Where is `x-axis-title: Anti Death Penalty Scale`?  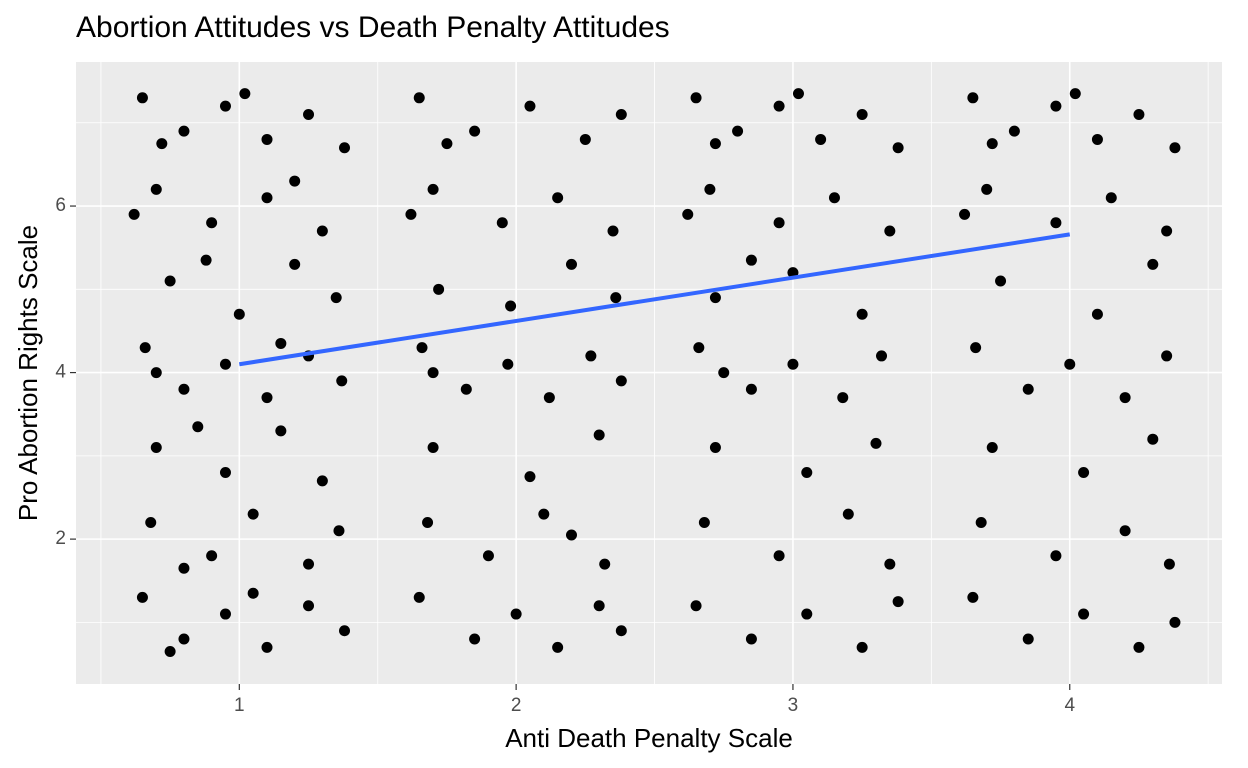 x-axis-title: Anti Death Penalty Scale is located at coordinates (649, 738).